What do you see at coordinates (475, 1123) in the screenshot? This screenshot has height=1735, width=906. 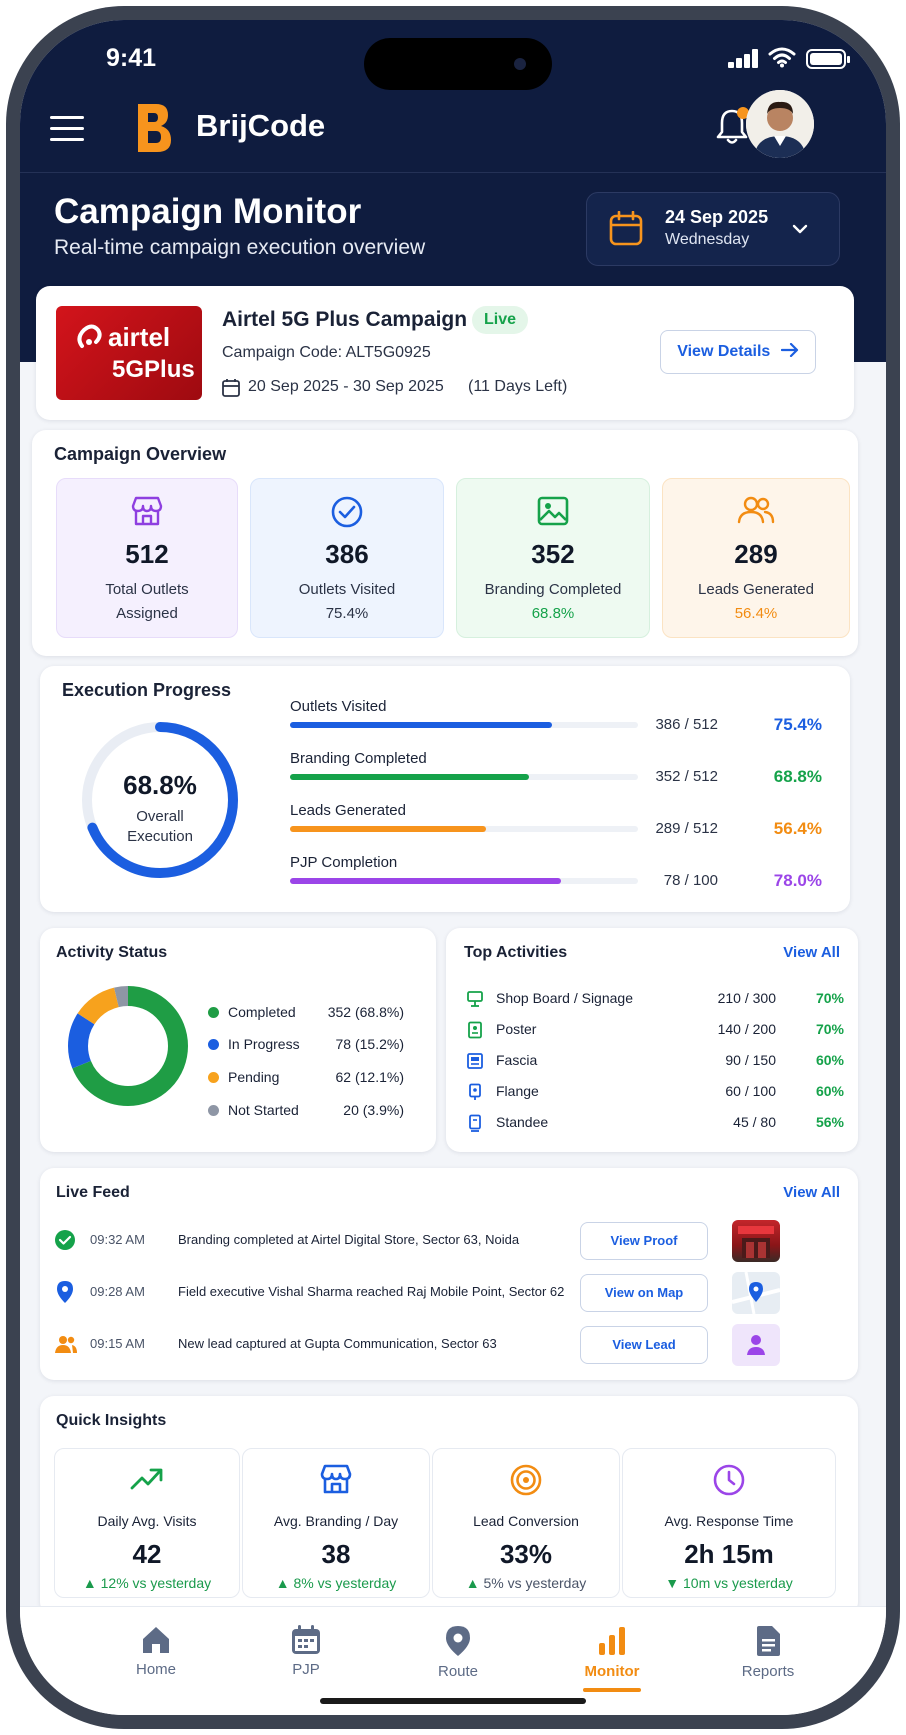 I see `standee-icon` at bounding box center [475, 1123].